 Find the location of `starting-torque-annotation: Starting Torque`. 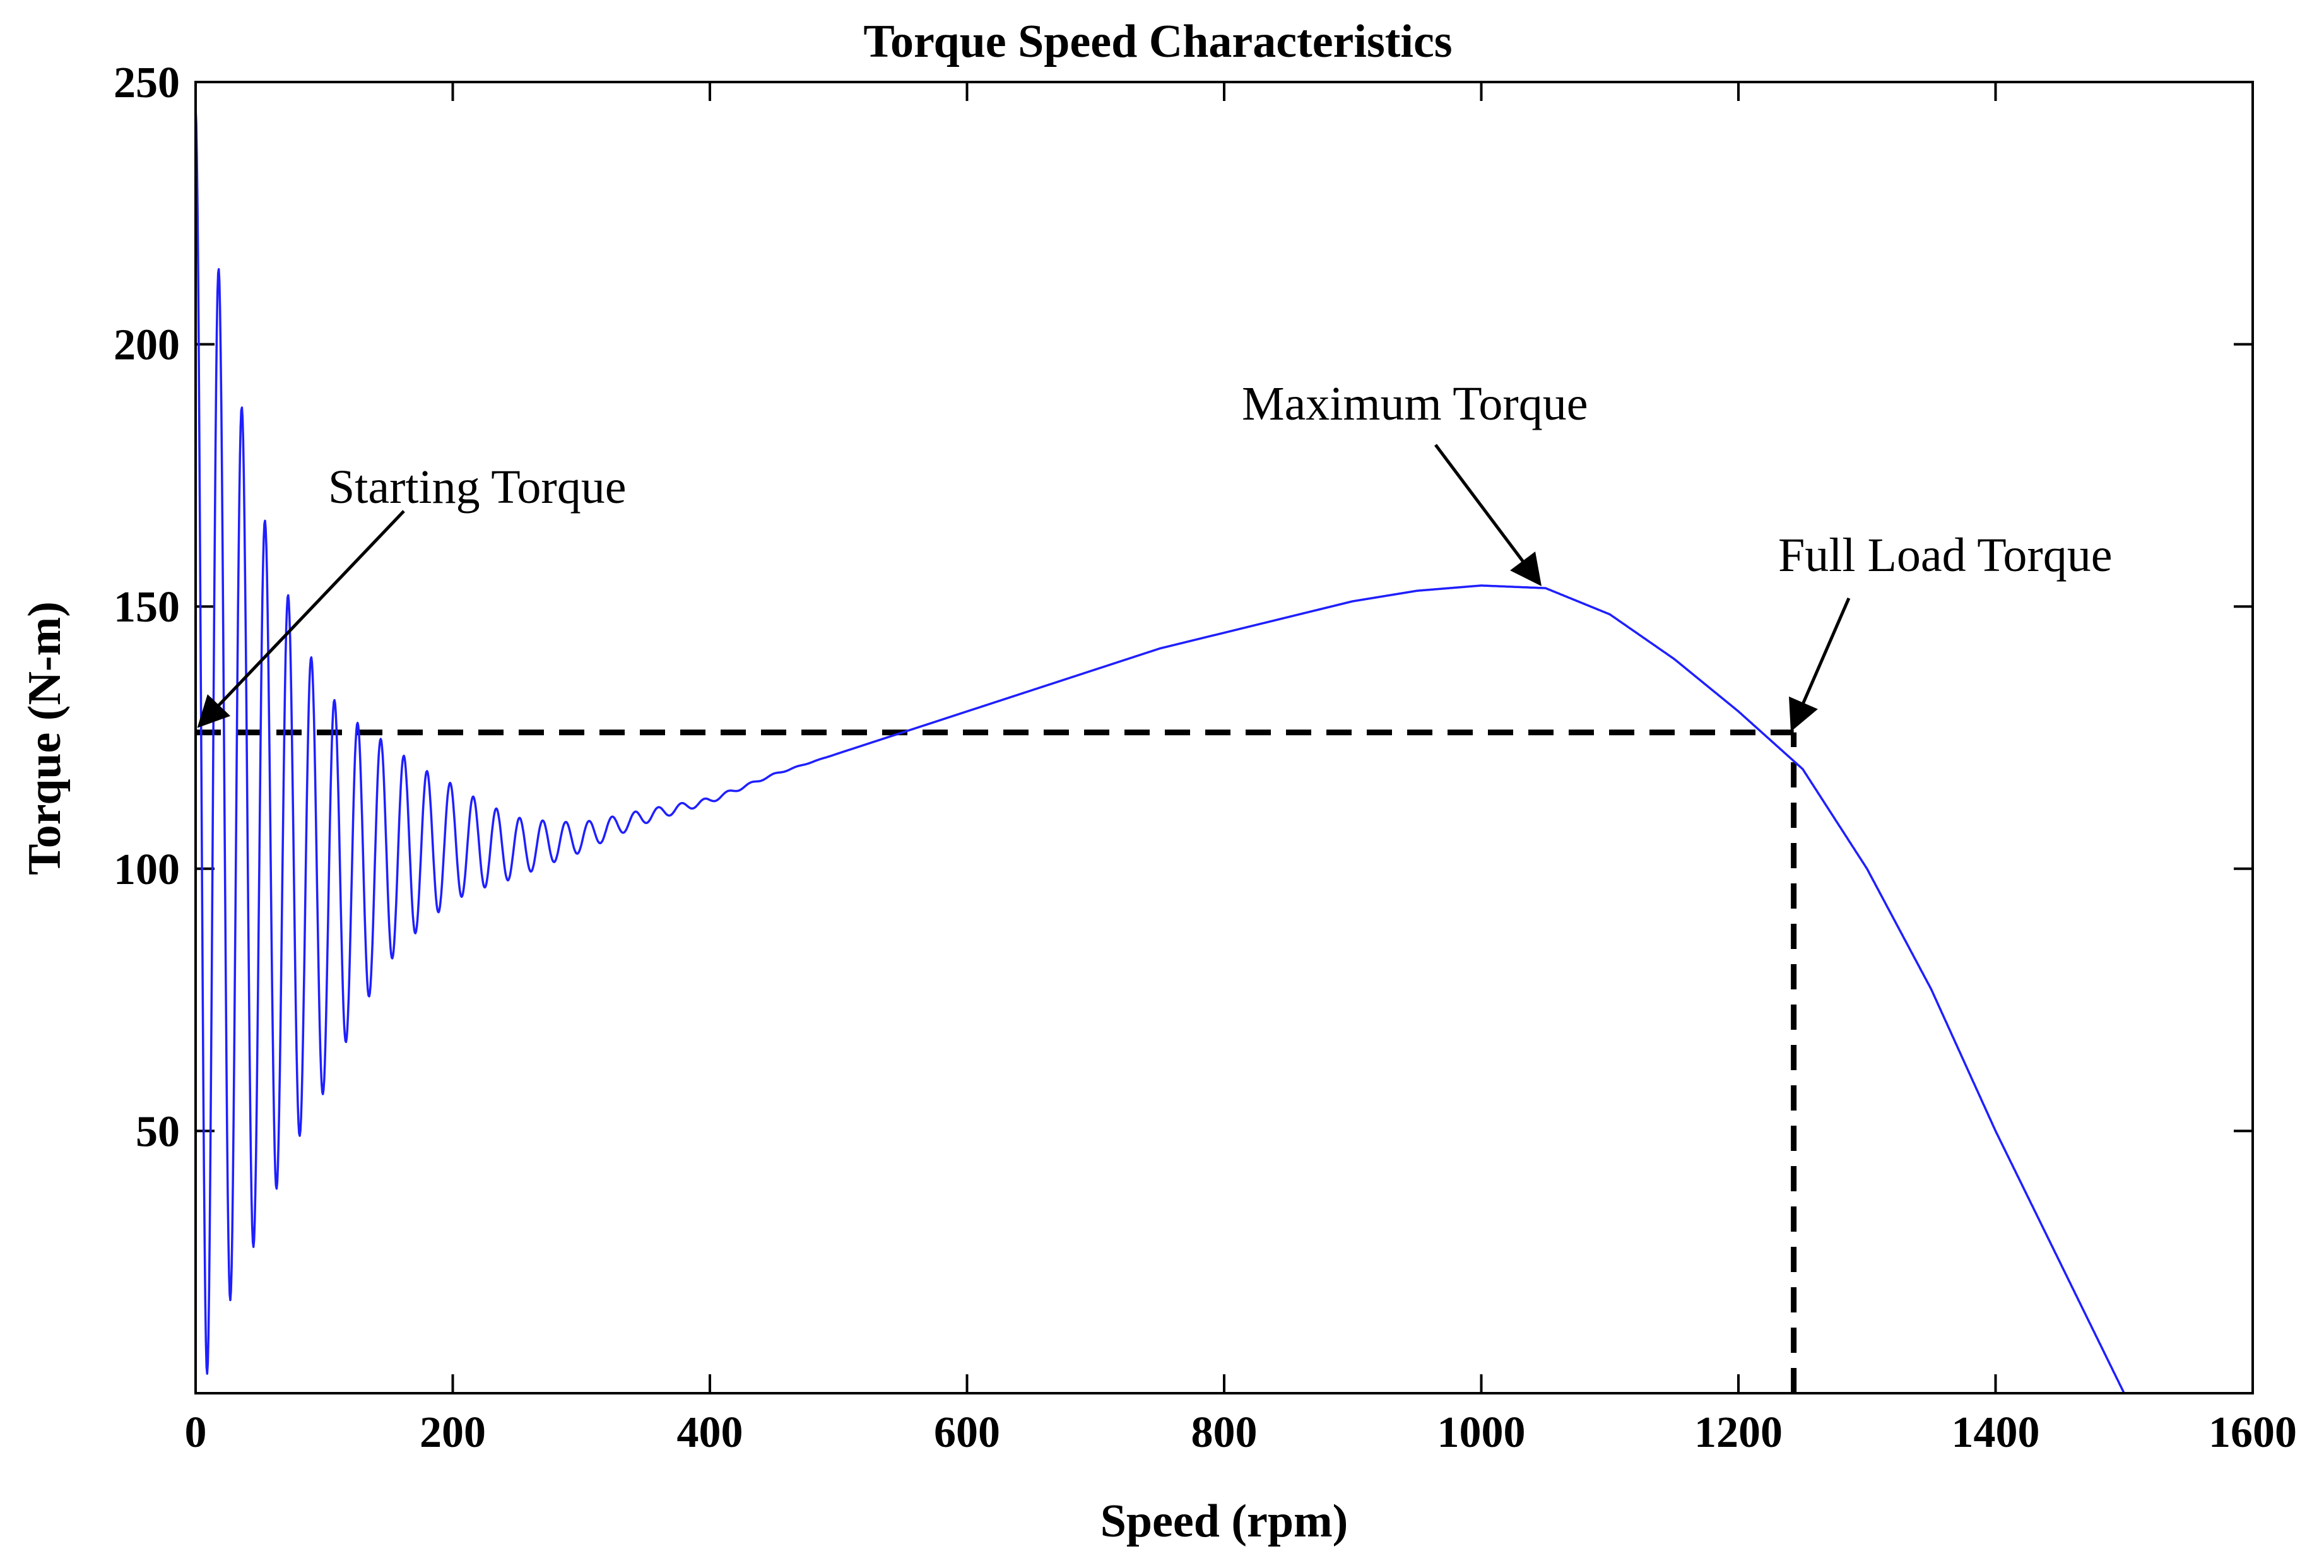

starting-torque-annotation: Starting Torque is located at coordinates (477, 488).